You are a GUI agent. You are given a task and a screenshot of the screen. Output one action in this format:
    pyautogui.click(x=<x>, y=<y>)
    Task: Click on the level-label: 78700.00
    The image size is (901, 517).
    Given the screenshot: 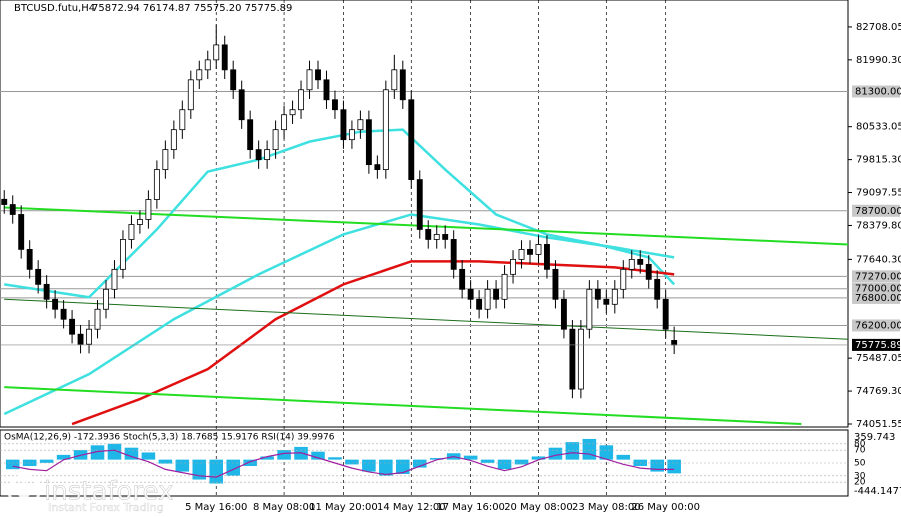 What is the action you would take?
    pyautogui.click(x=878, y=211)
    